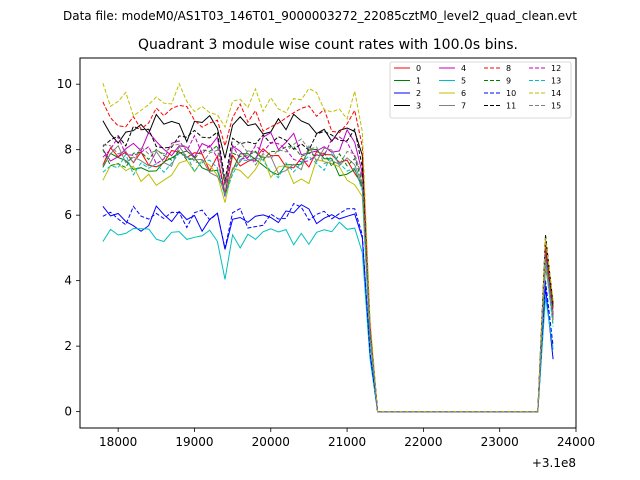 Image resolution: width=640 pixels, height=480 pixels. Describe the element at coordinates (511, 106) in the screenshot. I see `legend-label: 11` at that location.